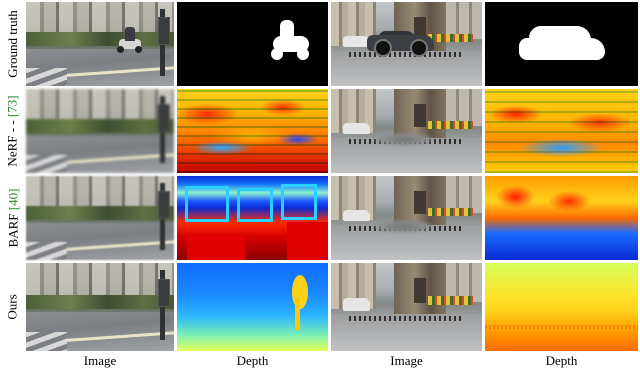 The image size is (640, 374). I want to click on row-label-text: Ours, so click(12, 307).